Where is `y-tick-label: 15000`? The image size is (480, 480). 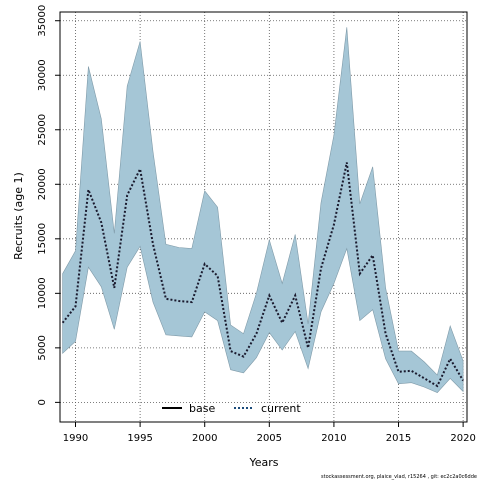 y-tick-label: 15000 is located at coordinates (42, 239).